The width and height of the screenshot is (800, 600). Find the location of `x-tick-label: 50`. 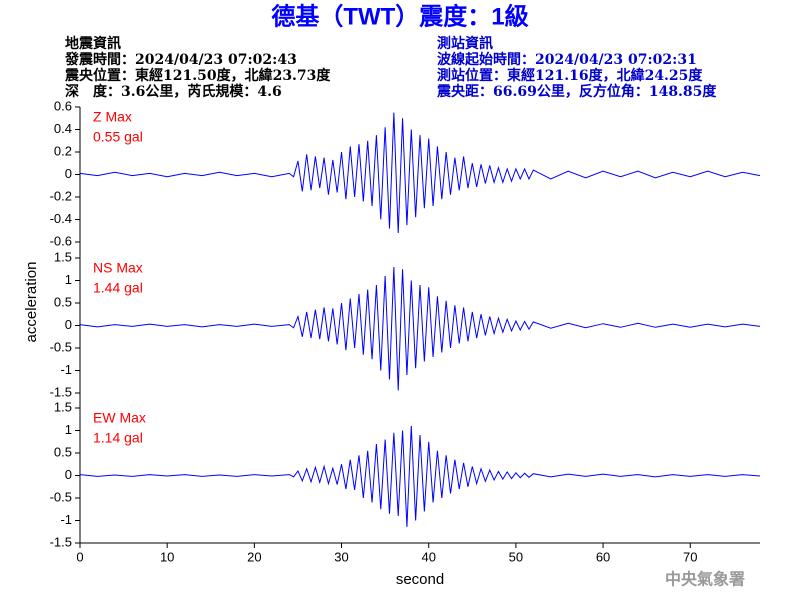

x-tick-label: 50 is located at coordinates (516, 556).